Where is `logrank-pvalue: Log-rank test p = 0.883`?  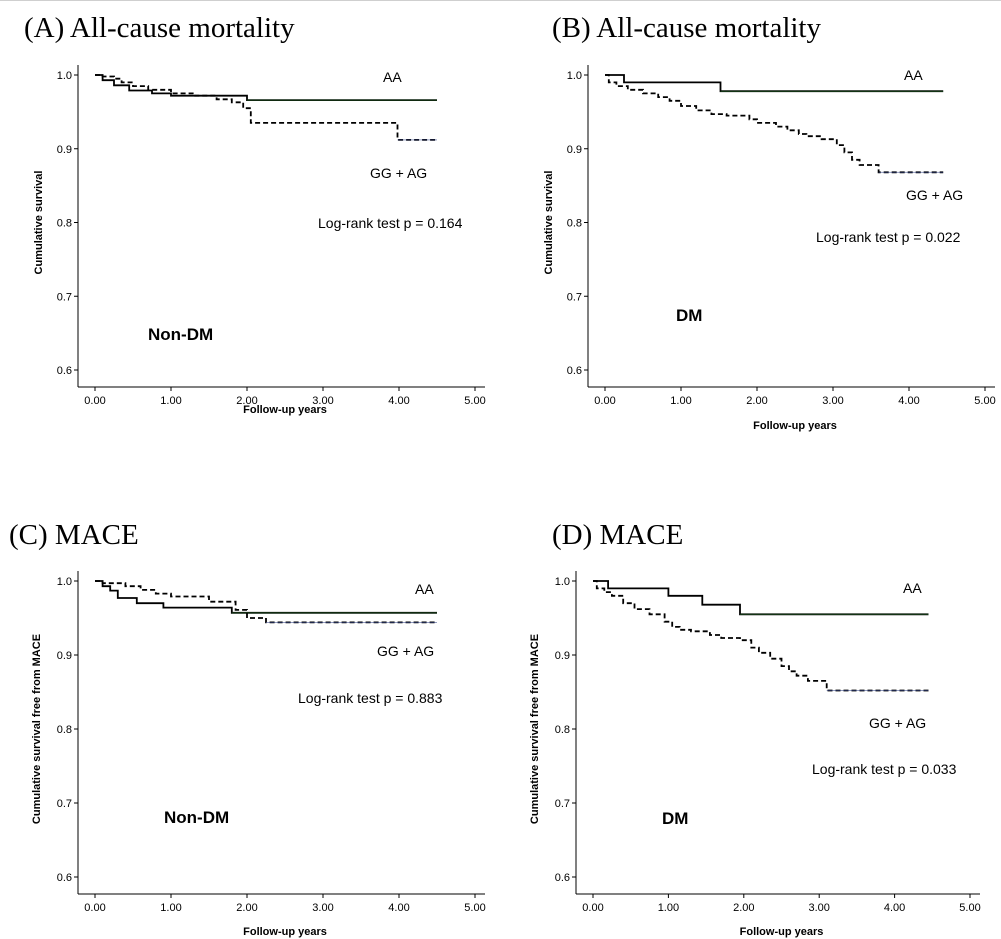
logrank-pvalue: Log-rank test p = 0.883 is located at coordinates (370, 698).